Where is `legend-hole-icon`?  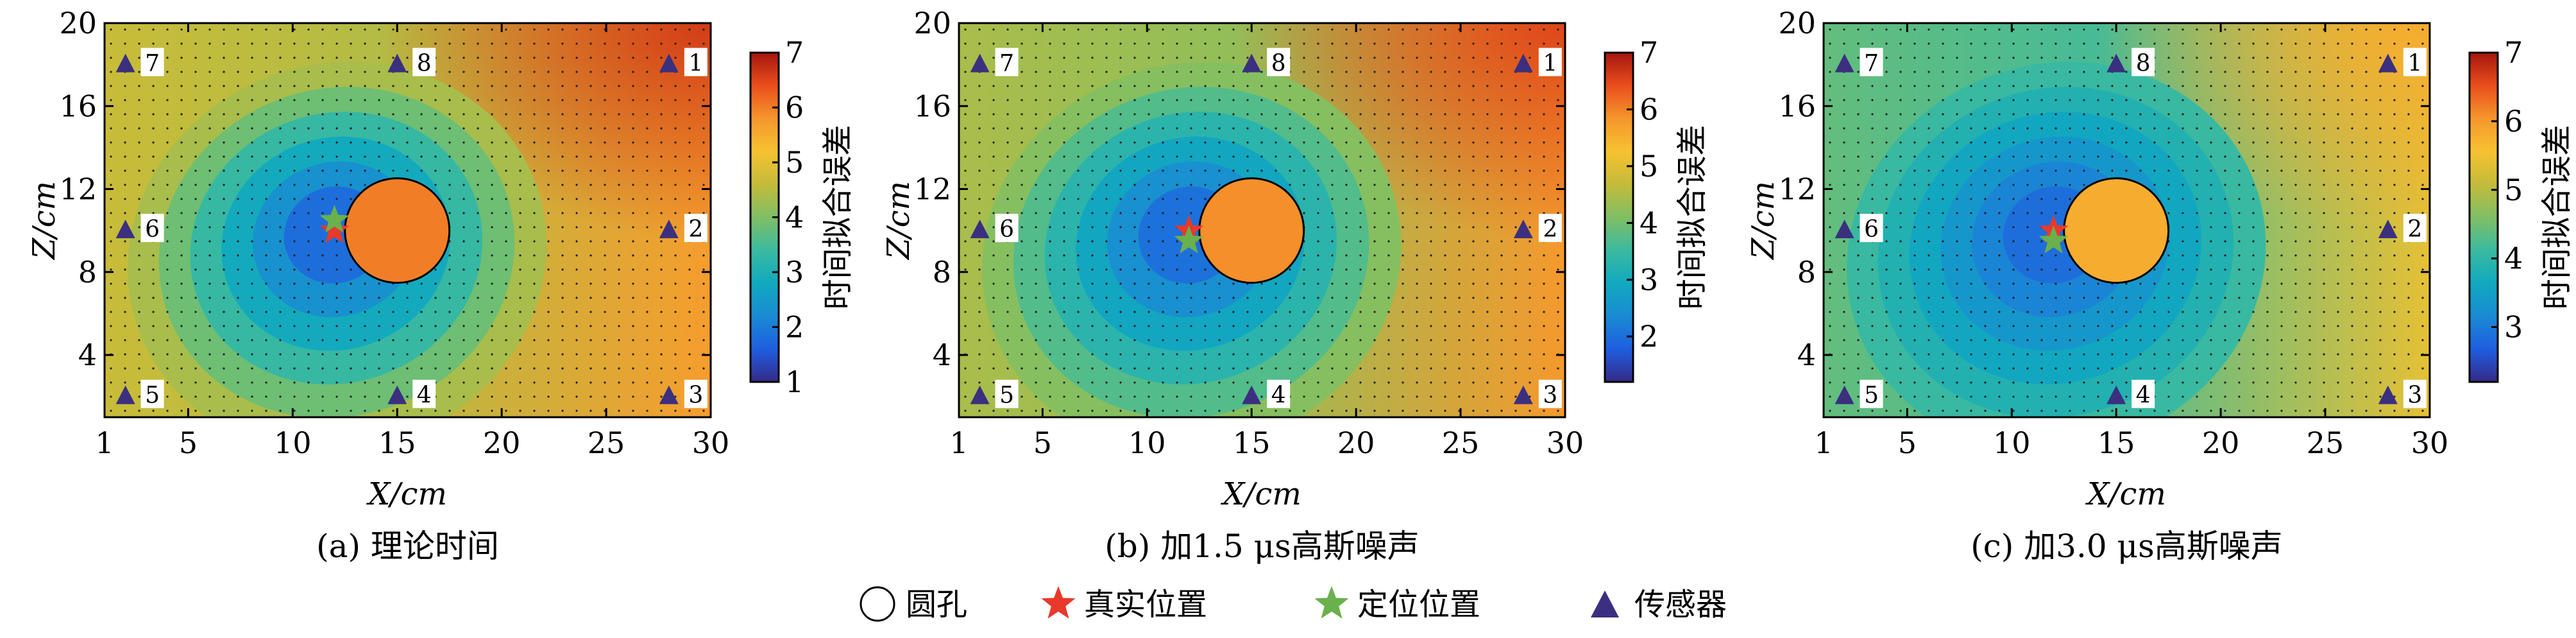
legend-hole-icon is located at coordinates (877, 604).